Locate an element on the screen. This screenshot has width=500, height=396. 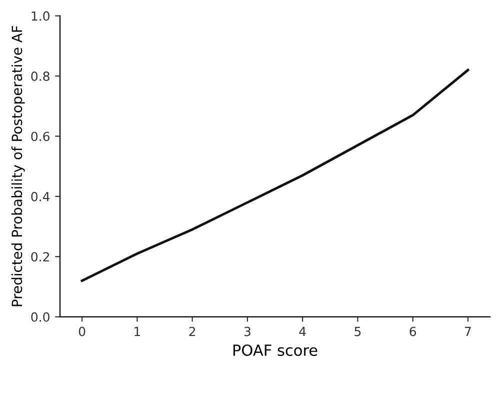
x-tick-label: 3 is located at coordinates (247, 331).